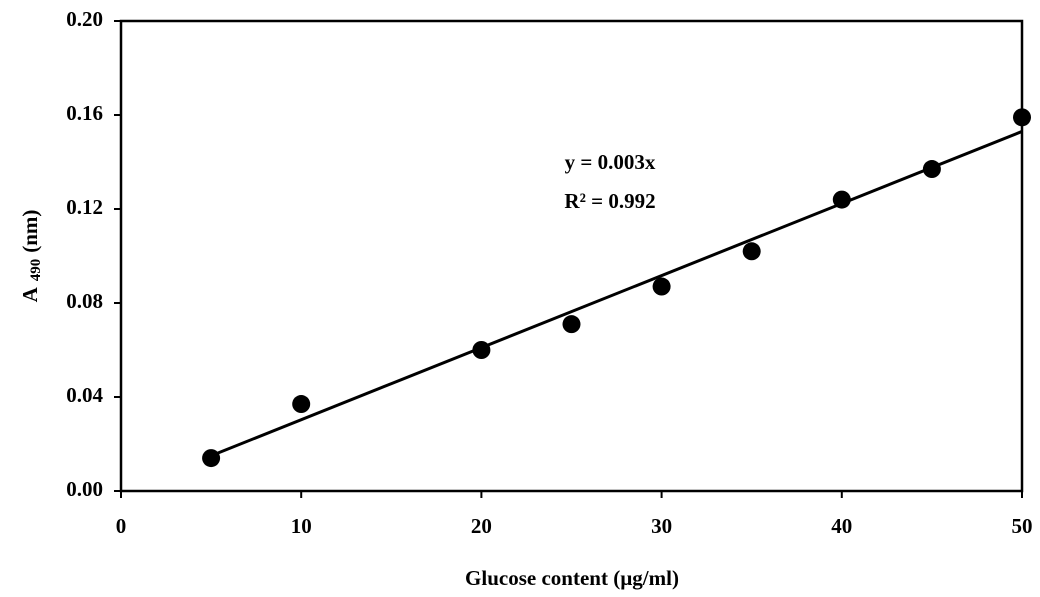 The width and height of the screenshot is (1040, 597). What do you see at coordinates (31, 256) in the screenshot?
I see `y-axis-title: A 490 (nm)` at bounding box center [31, 256].